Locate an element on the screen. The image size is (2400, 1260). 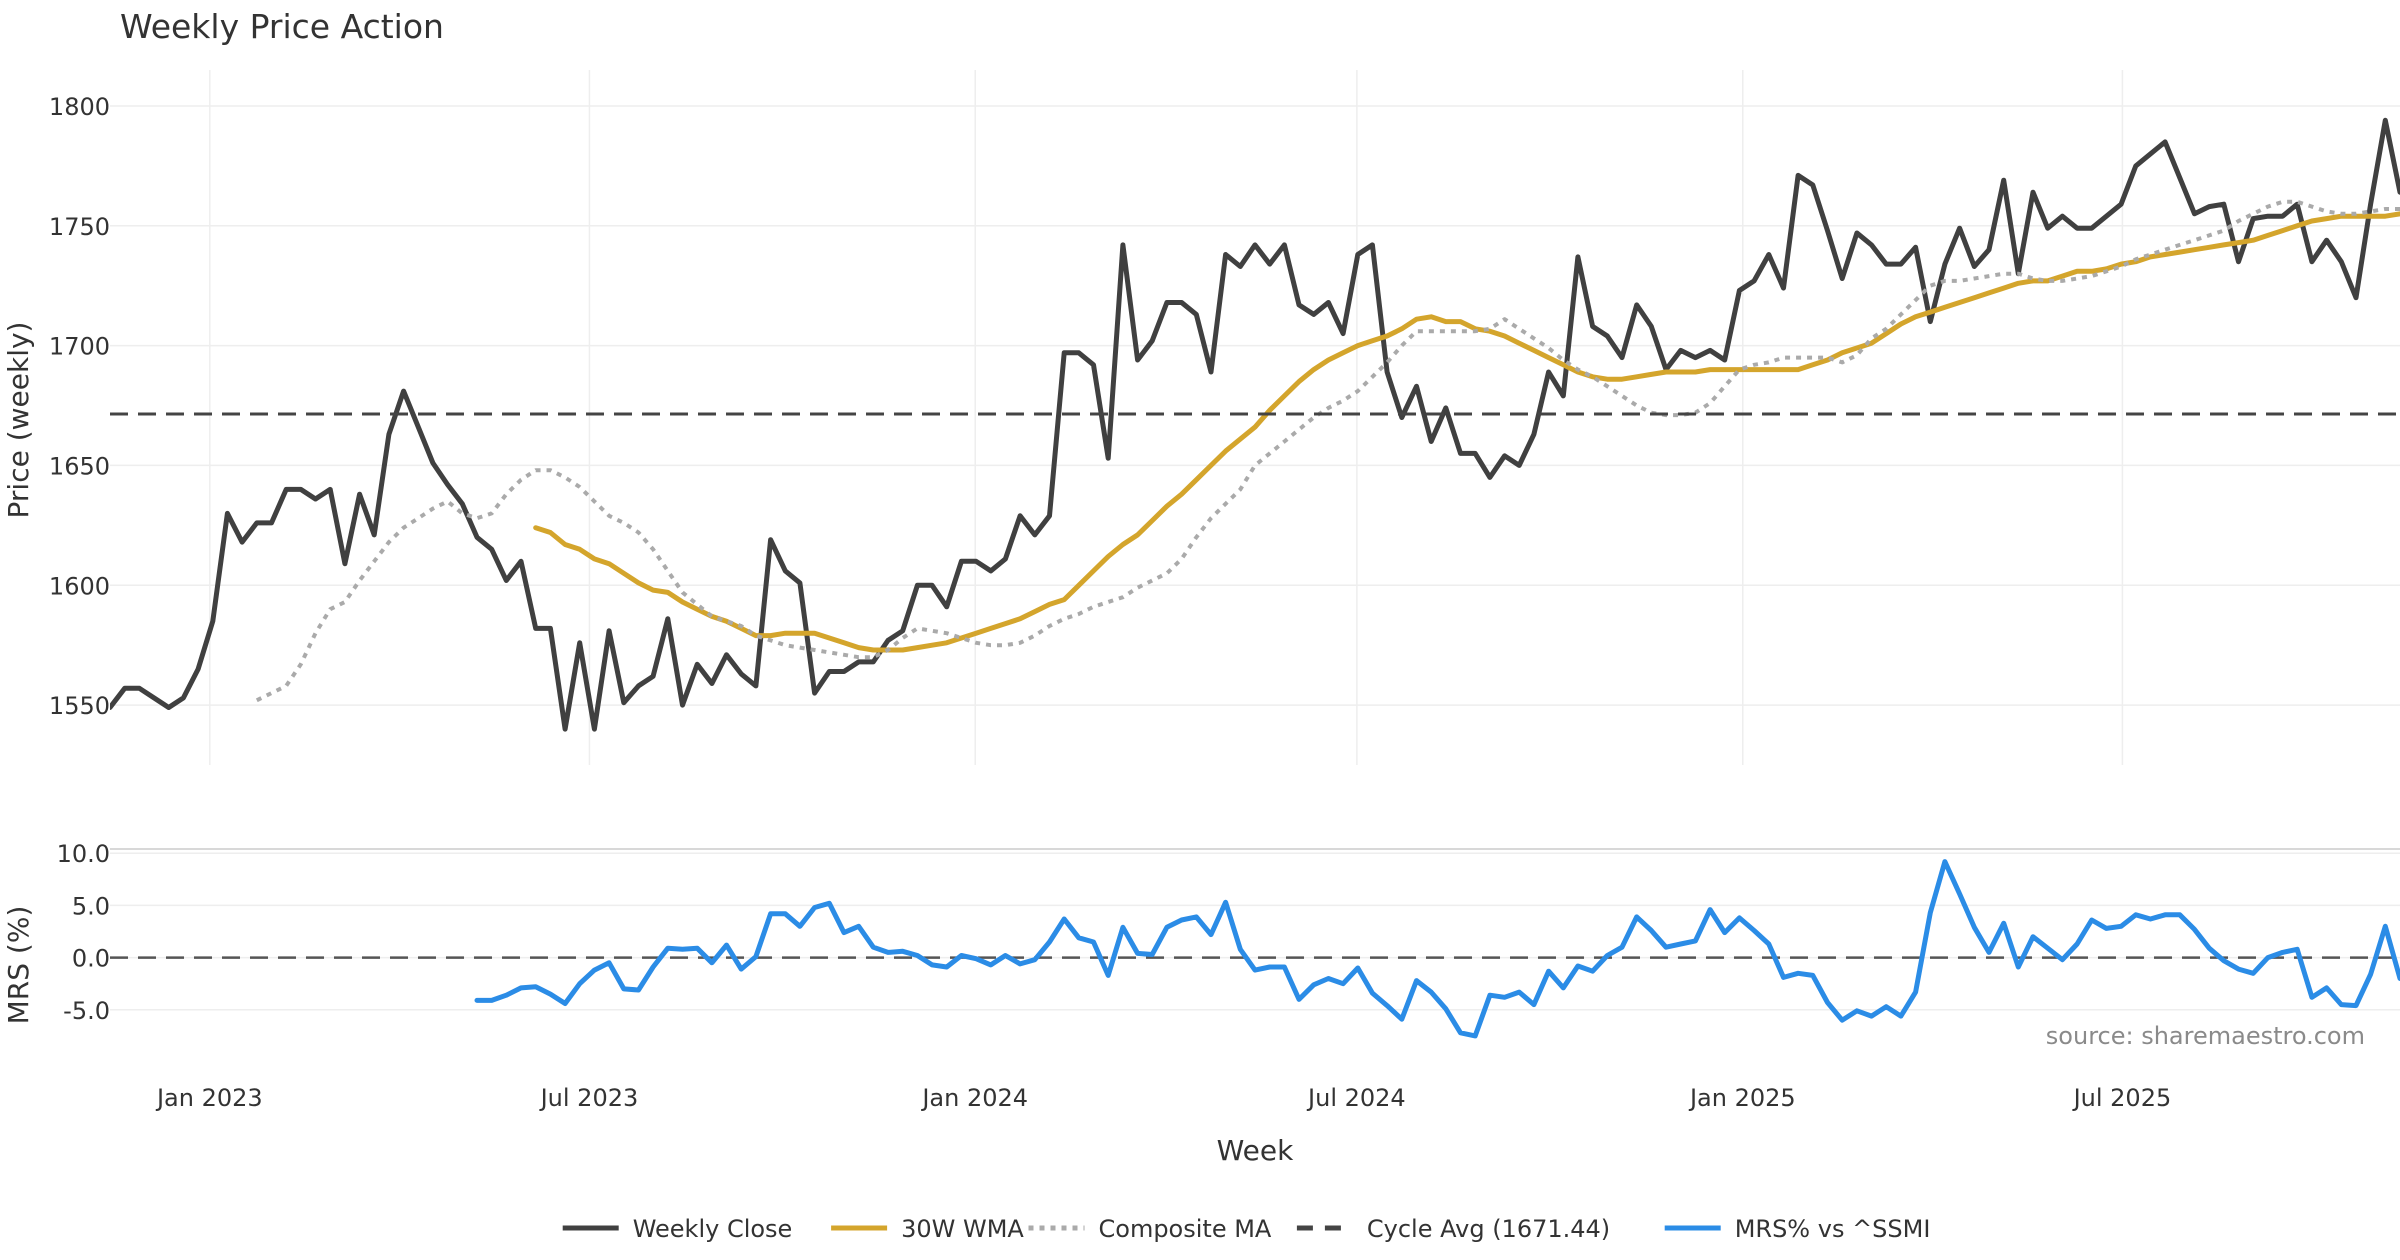
x-tick-label: Jul 2024 is located at coordinates (1356, 1098).